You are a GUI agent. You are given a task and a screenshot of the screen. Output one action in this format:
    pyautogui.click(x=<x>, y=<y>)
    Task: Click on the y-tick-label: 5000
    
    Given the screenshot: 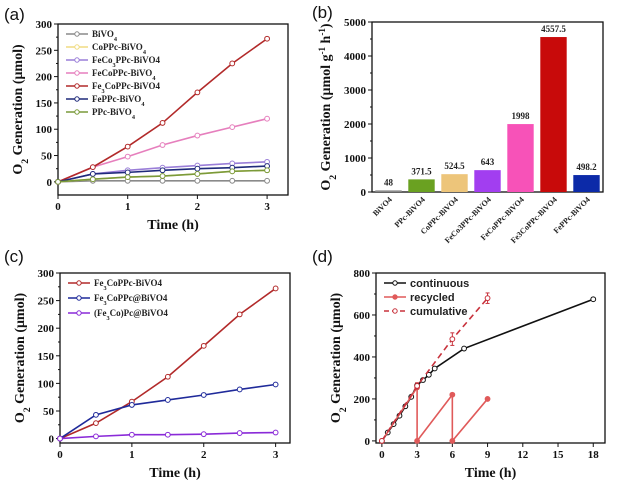 What is the action you would take?
    pyautogui.click(x=355, y=23)
    